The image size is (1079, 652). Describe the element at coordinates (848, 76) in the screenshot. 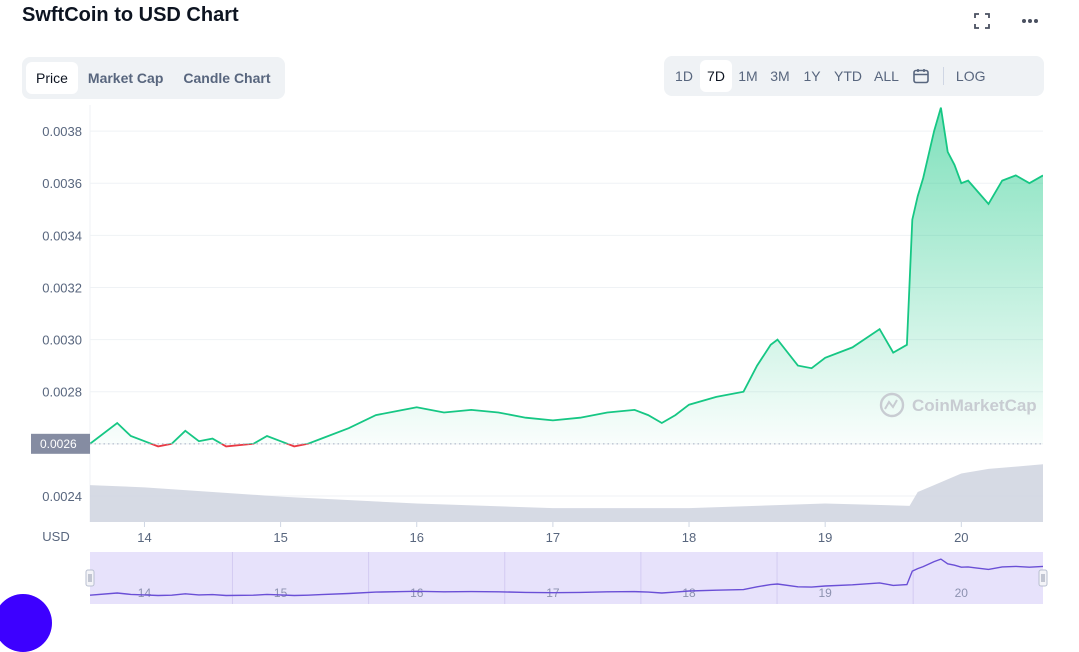

I see `range-ytd: YTD` at that location.